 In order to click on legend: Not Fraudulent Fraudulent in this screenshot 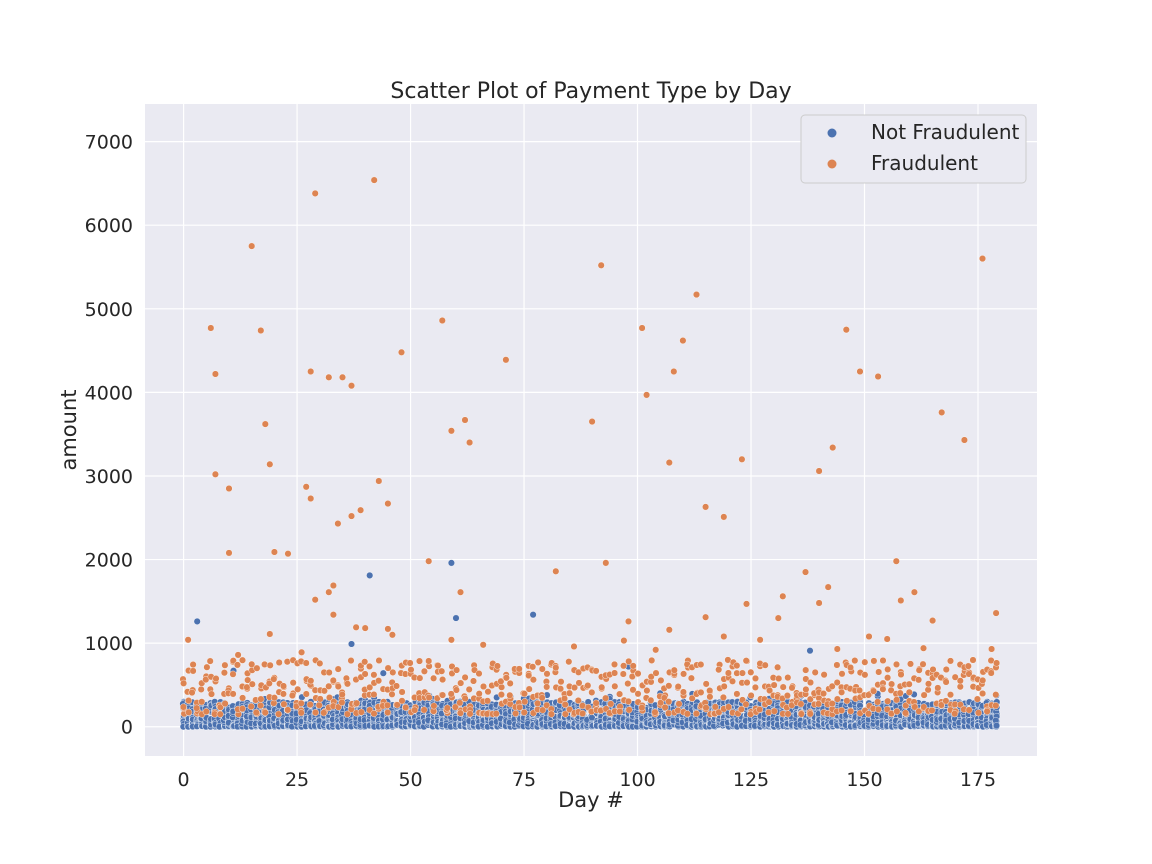, I will do `click(913, 149)`.